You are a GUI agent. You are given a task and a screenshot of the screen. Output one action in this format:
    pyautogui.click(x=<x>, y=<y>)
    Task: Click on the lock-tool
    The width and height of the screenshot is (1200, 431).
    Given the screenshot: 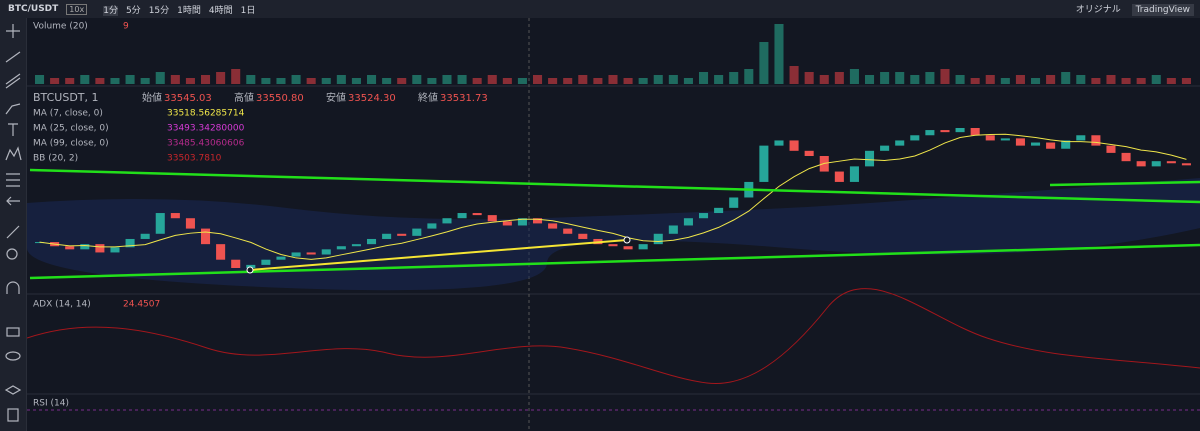 What is the action you would take?
    pyautogui.click(x=13, y=332)
    